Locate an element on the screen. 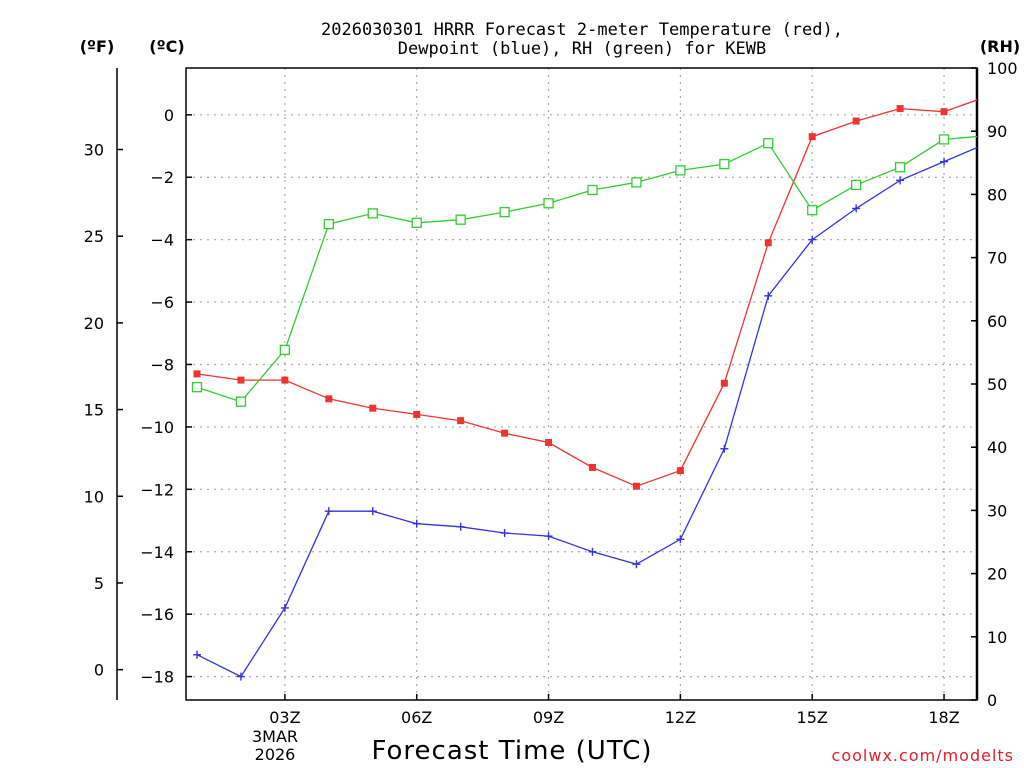  celsius-tick-label: −10 is located at coordinates (157, 427).